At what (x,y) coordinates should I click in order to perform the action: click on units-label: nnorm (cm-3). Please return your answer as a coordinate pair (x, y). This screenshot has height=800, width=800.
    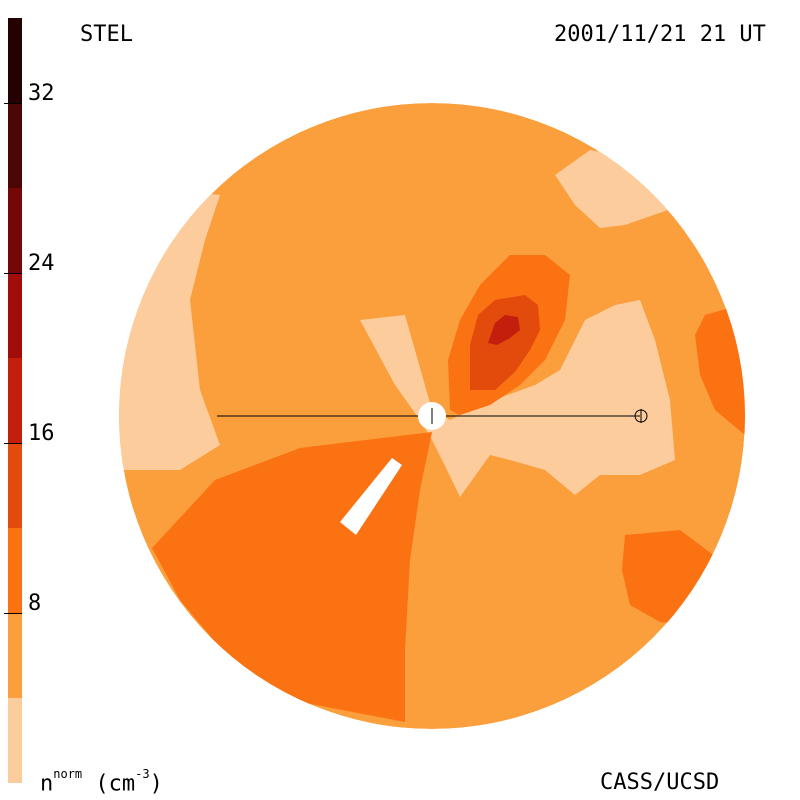
    Looking at the image, I should click on (101, 782).